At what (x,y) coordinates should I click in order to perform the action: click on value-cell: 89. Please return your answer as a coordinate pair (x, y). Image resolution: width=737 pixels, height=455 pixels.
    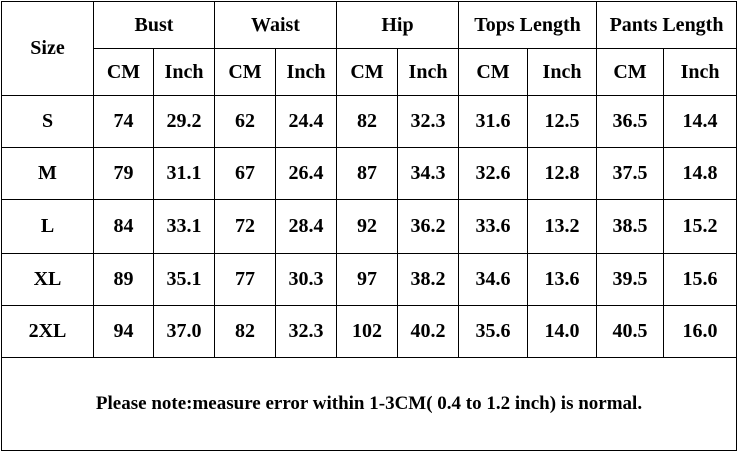
    Looking at the image, I should click on (123, 279).